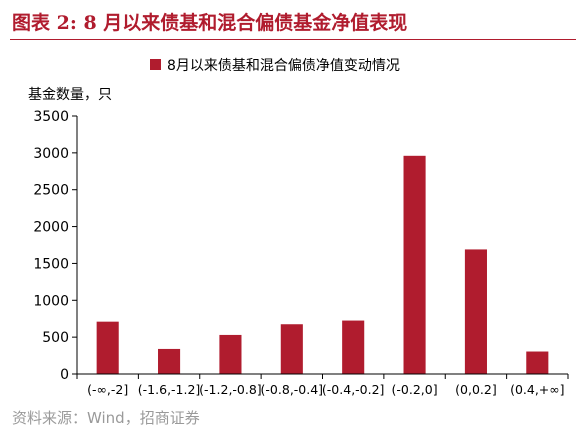 The width and height of the screenshot is (586, 443). What do you see at coordinates (107, 389) in the screenshot?
I see `x-tick-label: (-∞,-2]` at bounding box center [107, 389].